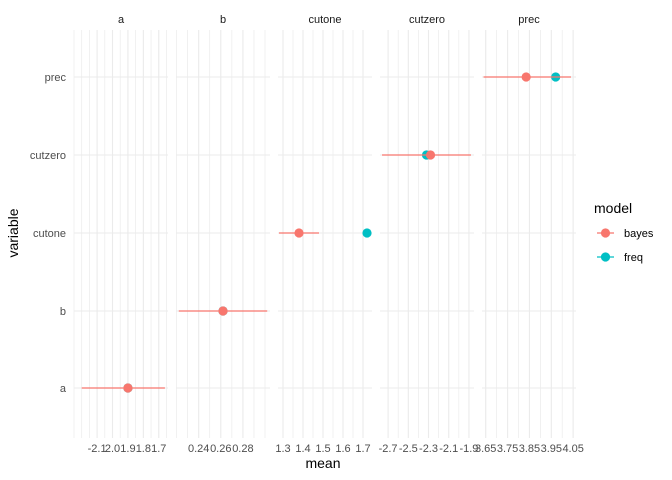  I want to click on y-tick-label-cutone: cutone, so click(49, 234).